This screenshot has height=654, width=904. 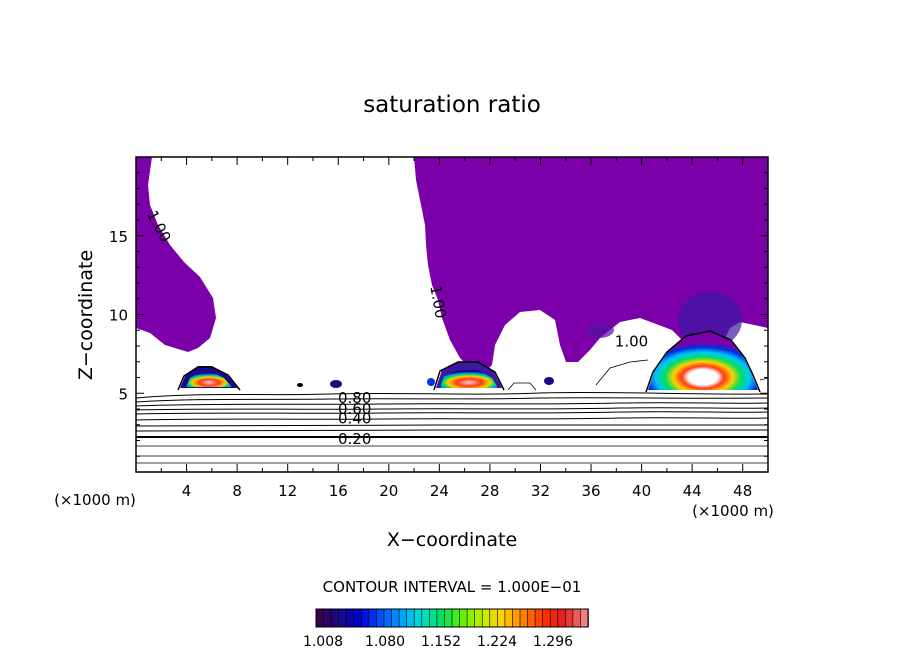 I want to click on colorbar-tick-label: 1.080, so click(x=385, y=642).